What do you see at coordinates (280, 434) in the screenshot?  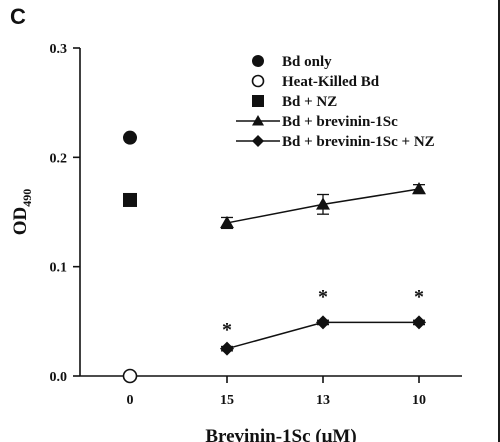 I see `x-axis-title: Brevinin-1Sc (μM)` at bounding box center [280, 434].